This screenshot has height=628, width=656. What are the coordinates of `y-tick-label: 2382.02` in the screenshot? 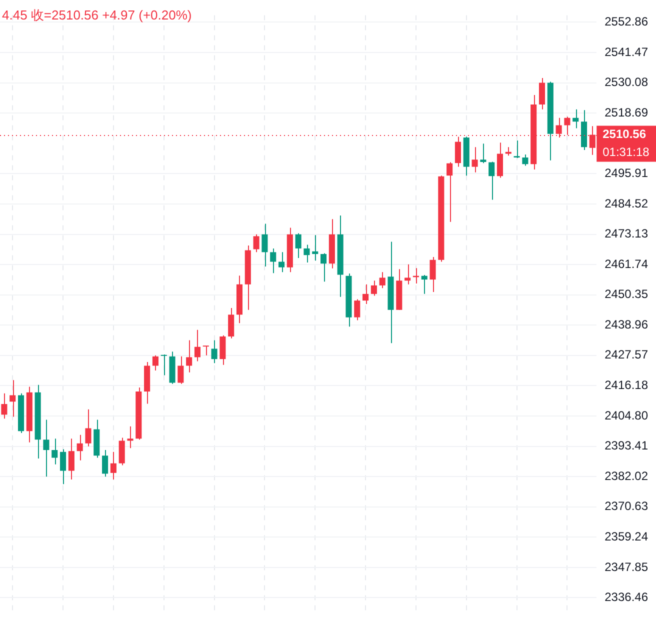 It's located at (626, 475).